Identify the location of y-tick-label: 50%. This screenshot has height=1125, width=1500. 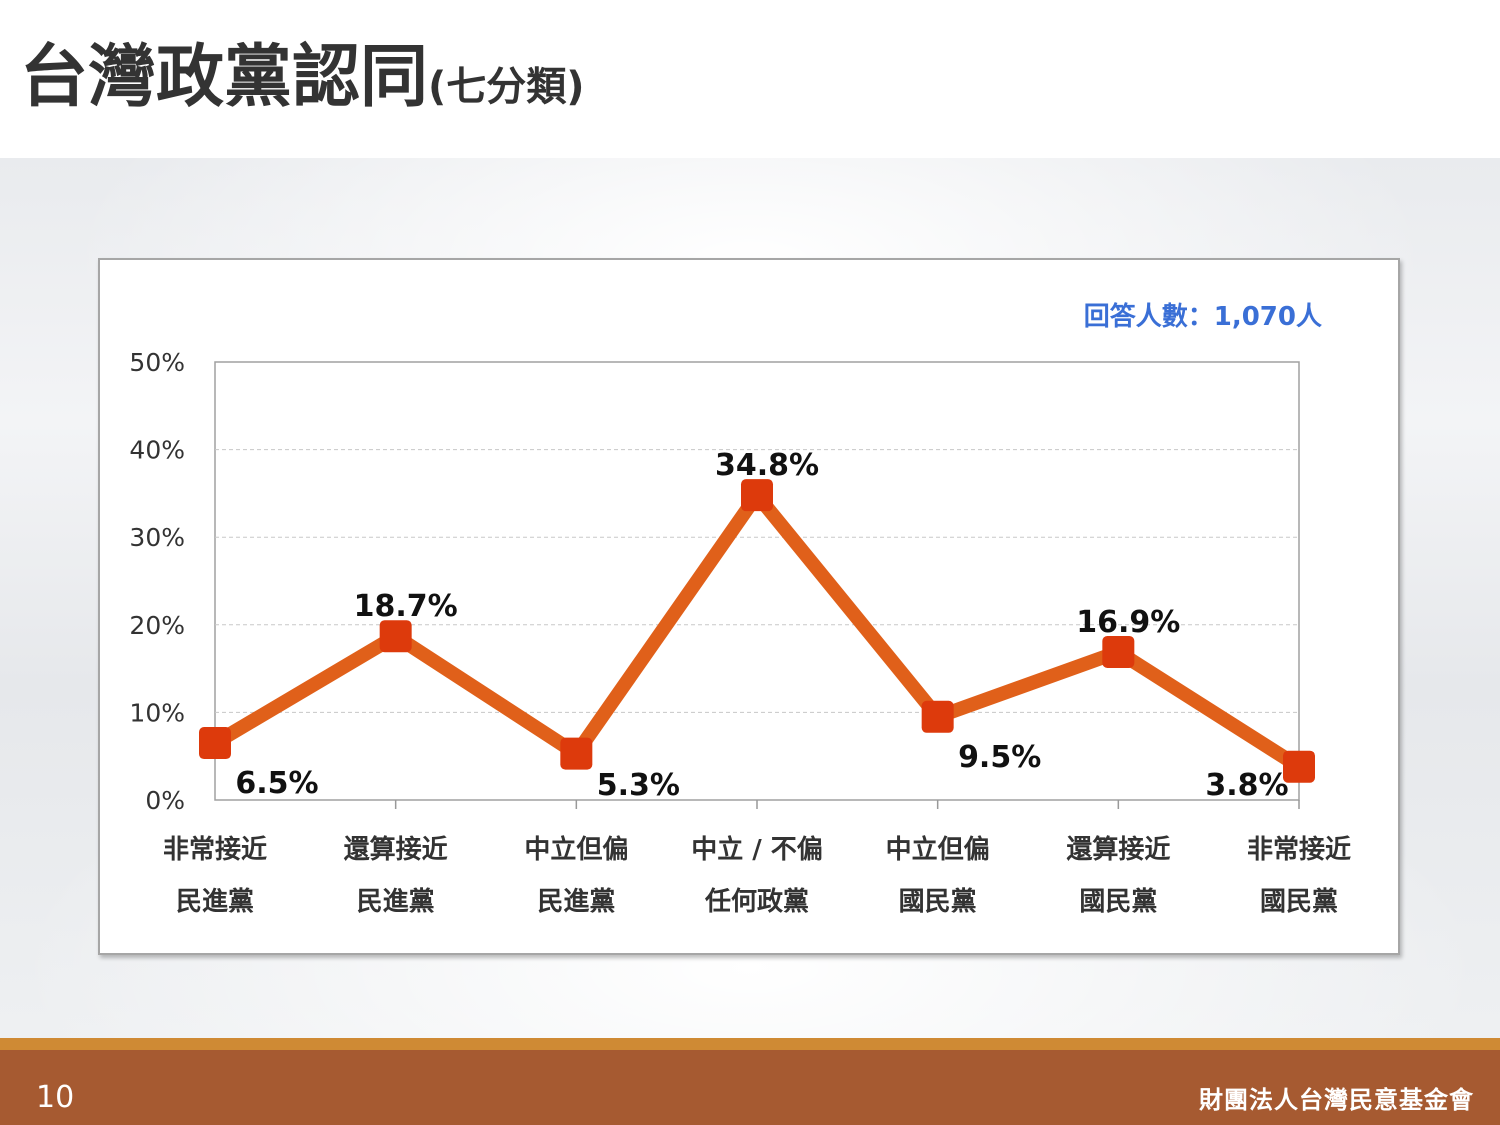
(157, 362).